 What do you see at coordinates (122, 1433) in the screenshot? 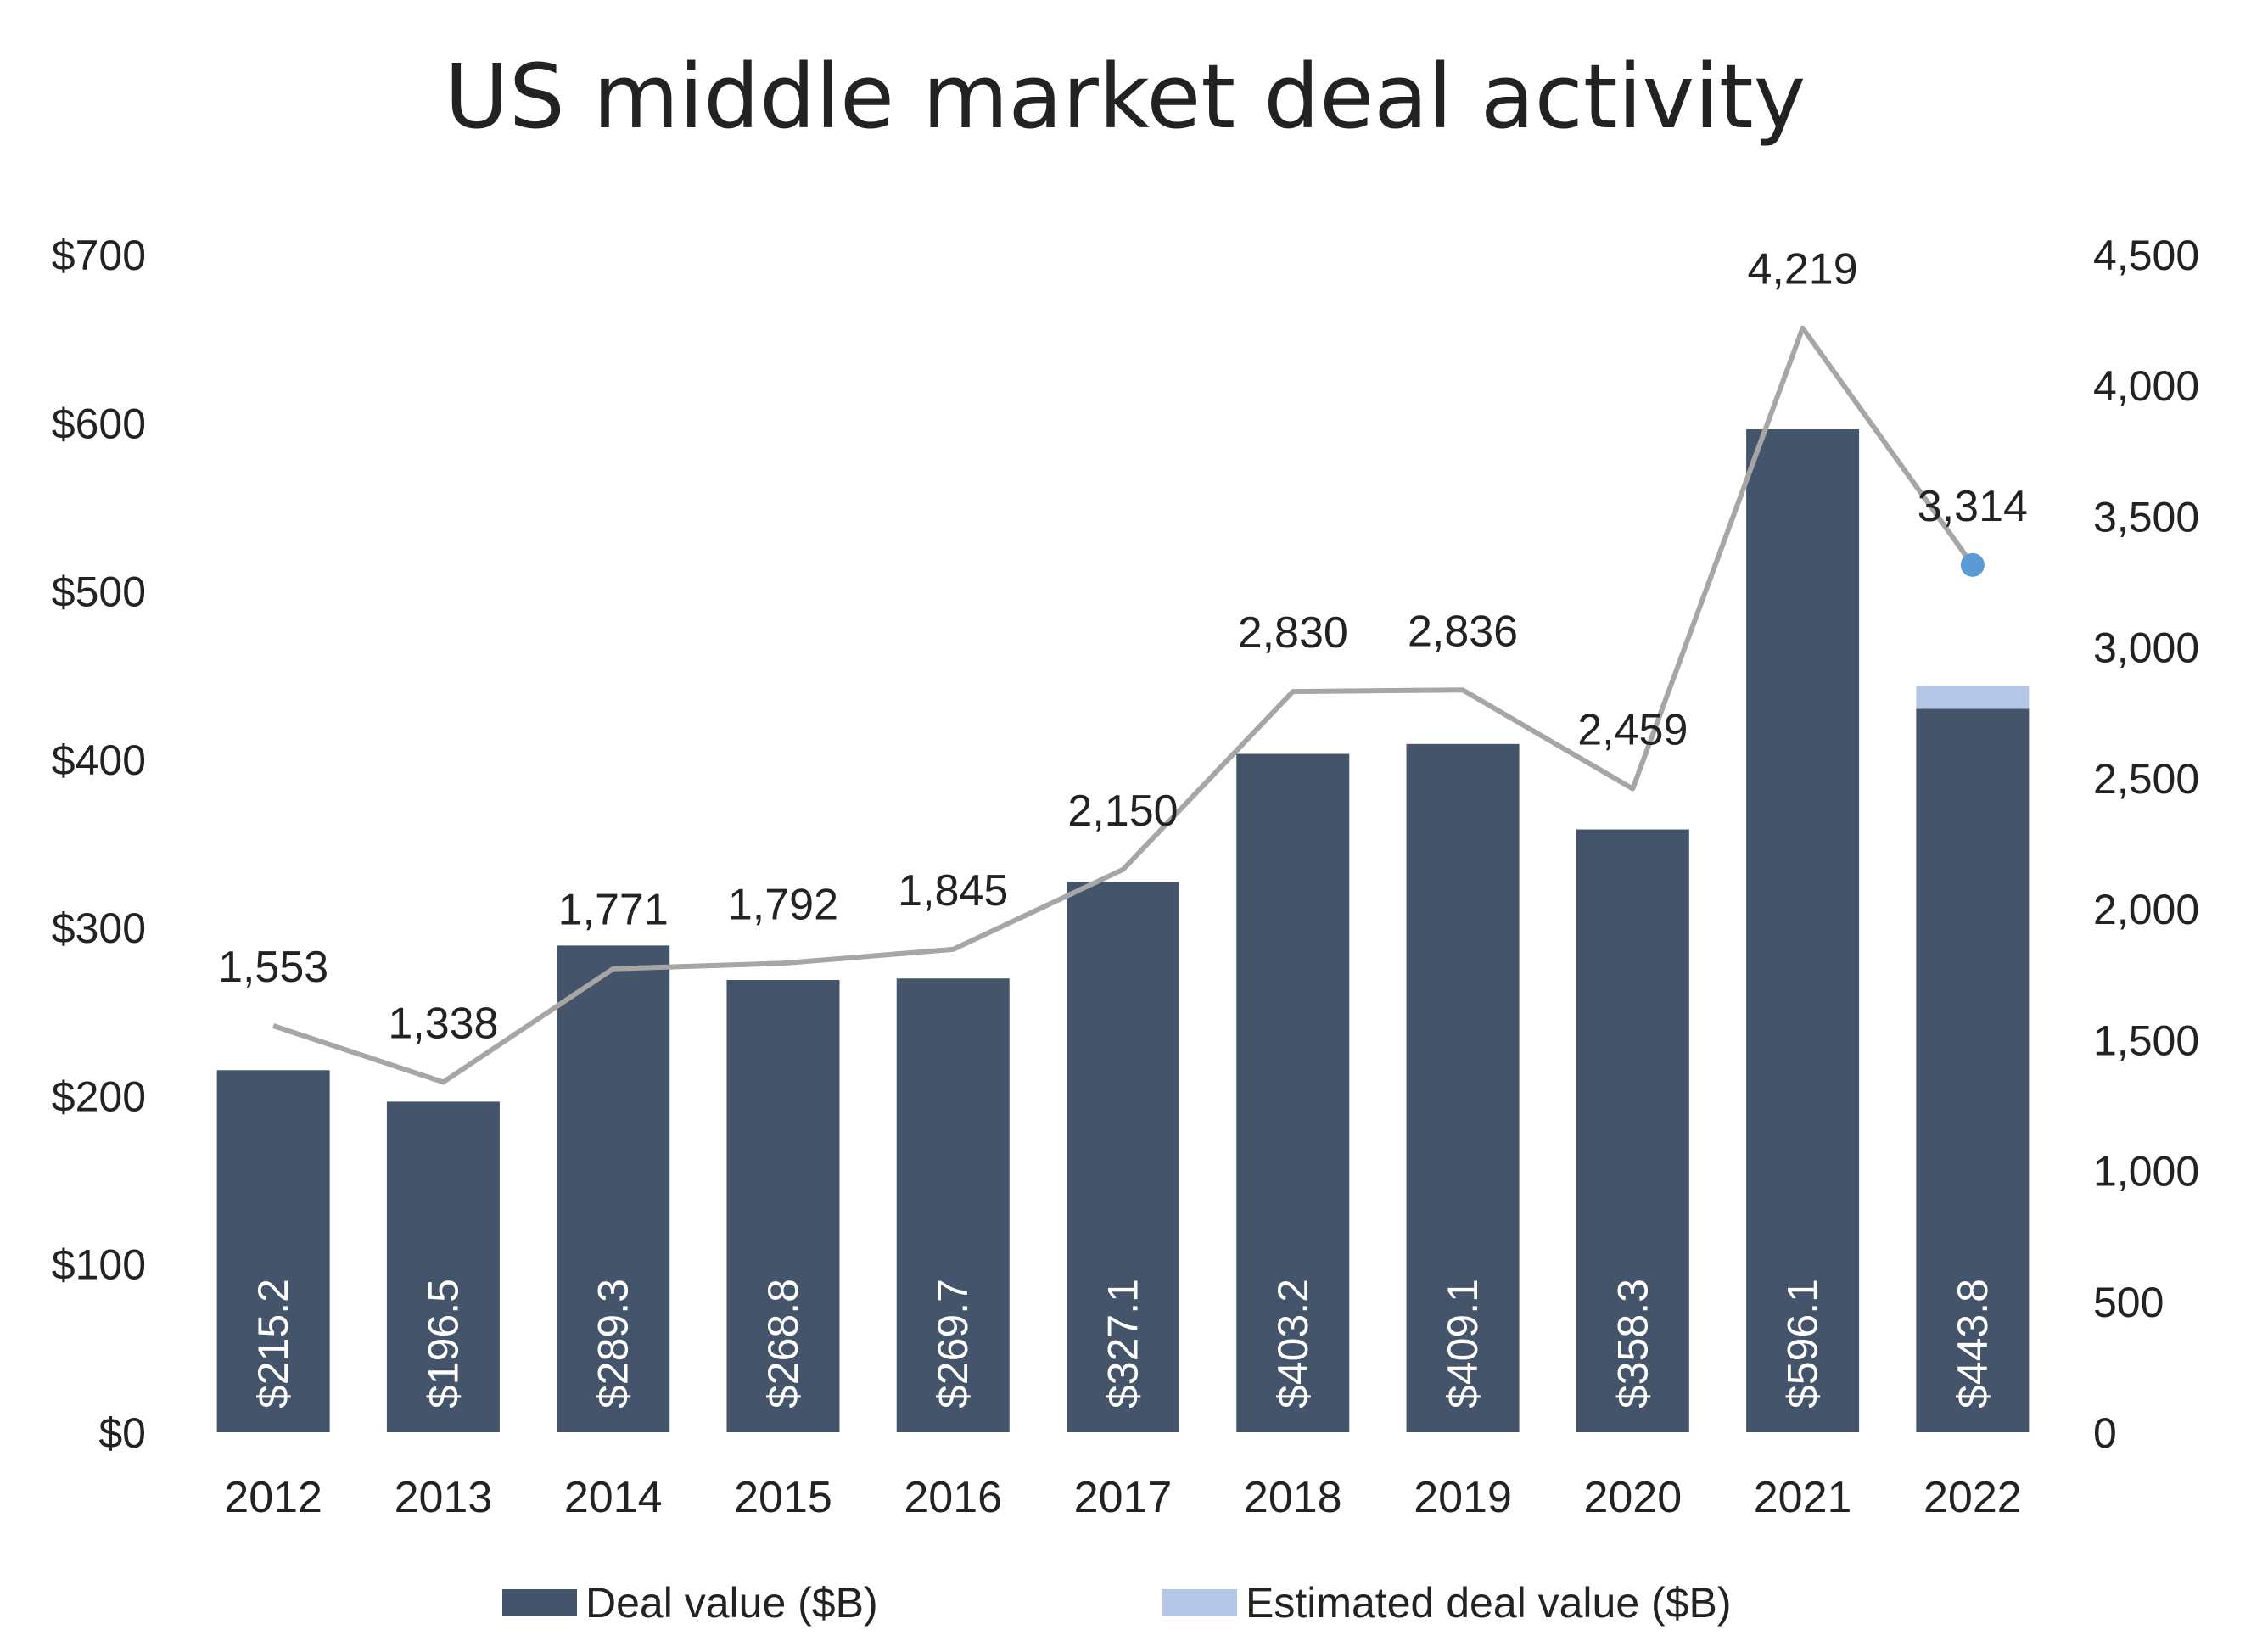
I see `y-left-tick-label: $0` at bounding box center [122, 1433].